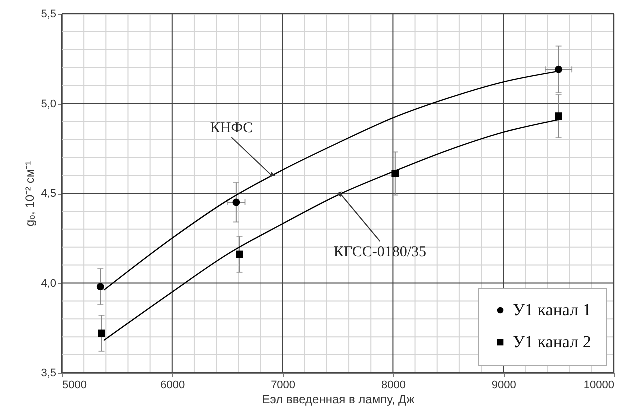  What do you see at coordinates (504, 386) in the screenshot?
I see `x-tick-label: 9000` at bounding box center [504, 386].